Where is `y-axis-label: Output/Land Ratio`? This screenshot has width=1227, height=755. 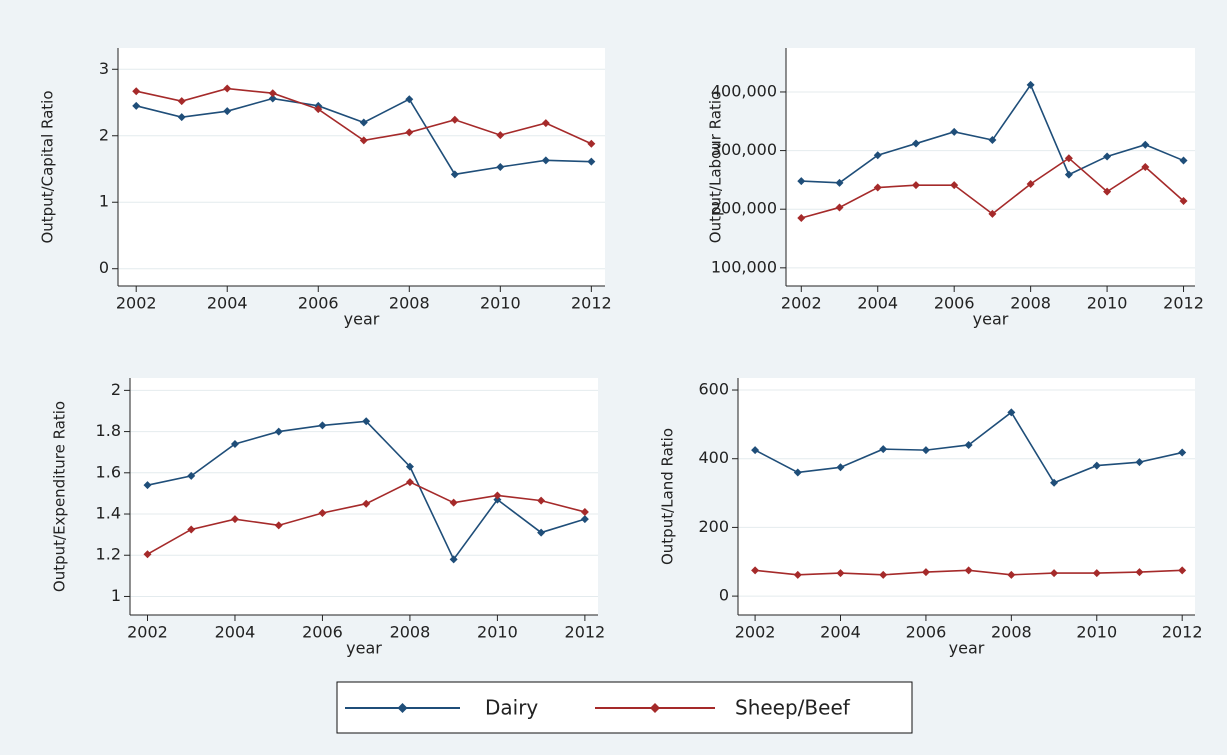
y-axis-label: Output/Land Ratio is located at coordinates (668, 496).